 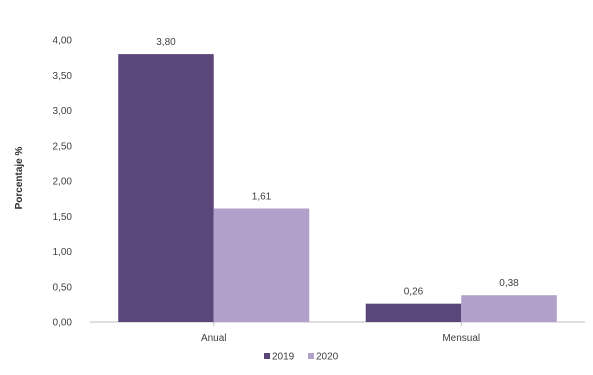 I want to click on bar-2019-anual, so click(x=166, y=188).